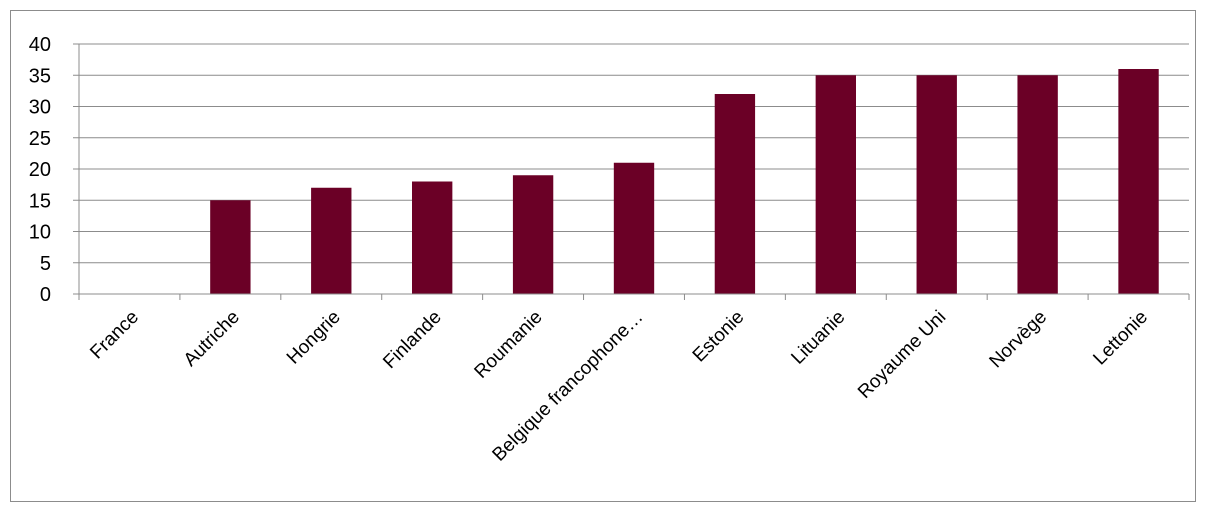 This screenshot has width=1206, height=512. What do you see at coordinates (509, 345) in the screenshot?
I see `x-category-label: Roumanie` at bounding box center [509, 345].